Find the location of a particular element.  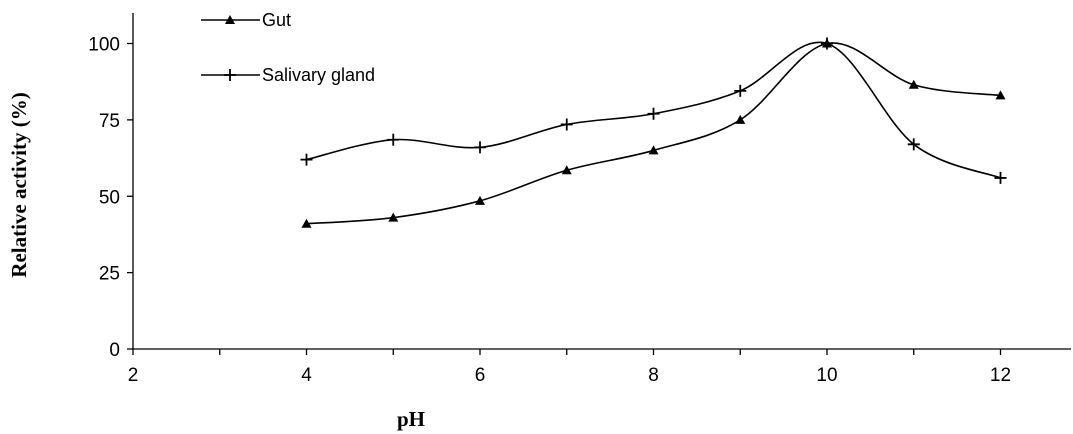

x-tick-label: 12 is located at coordinates (1000, 375).